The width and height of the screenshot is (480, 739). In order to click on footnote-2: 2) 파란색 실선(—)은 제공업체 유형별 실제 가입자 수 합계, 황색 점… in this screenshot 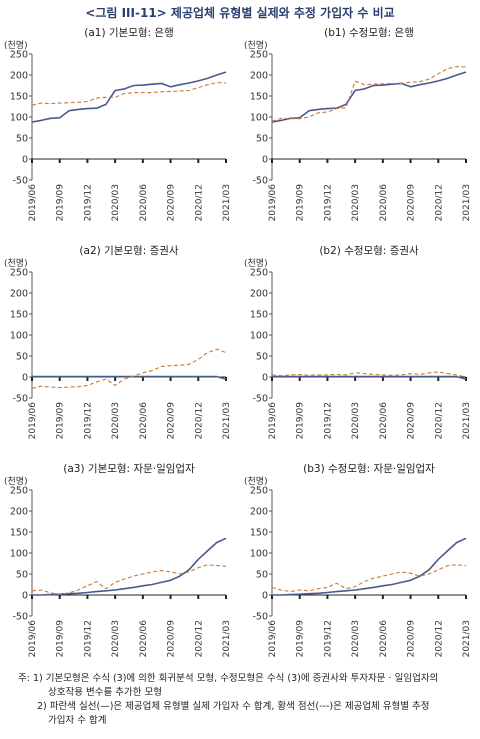, I will do `click(233, 706)`.